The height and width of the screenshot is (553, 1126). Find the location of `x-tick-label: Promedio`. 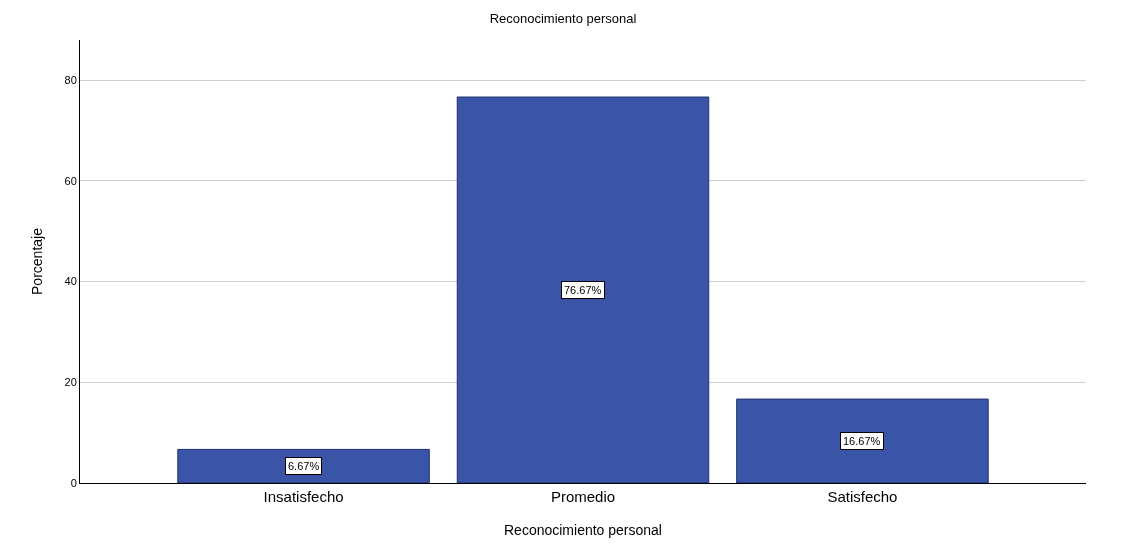

x-tick-label: Promedio is located at coordinates (583, 496).